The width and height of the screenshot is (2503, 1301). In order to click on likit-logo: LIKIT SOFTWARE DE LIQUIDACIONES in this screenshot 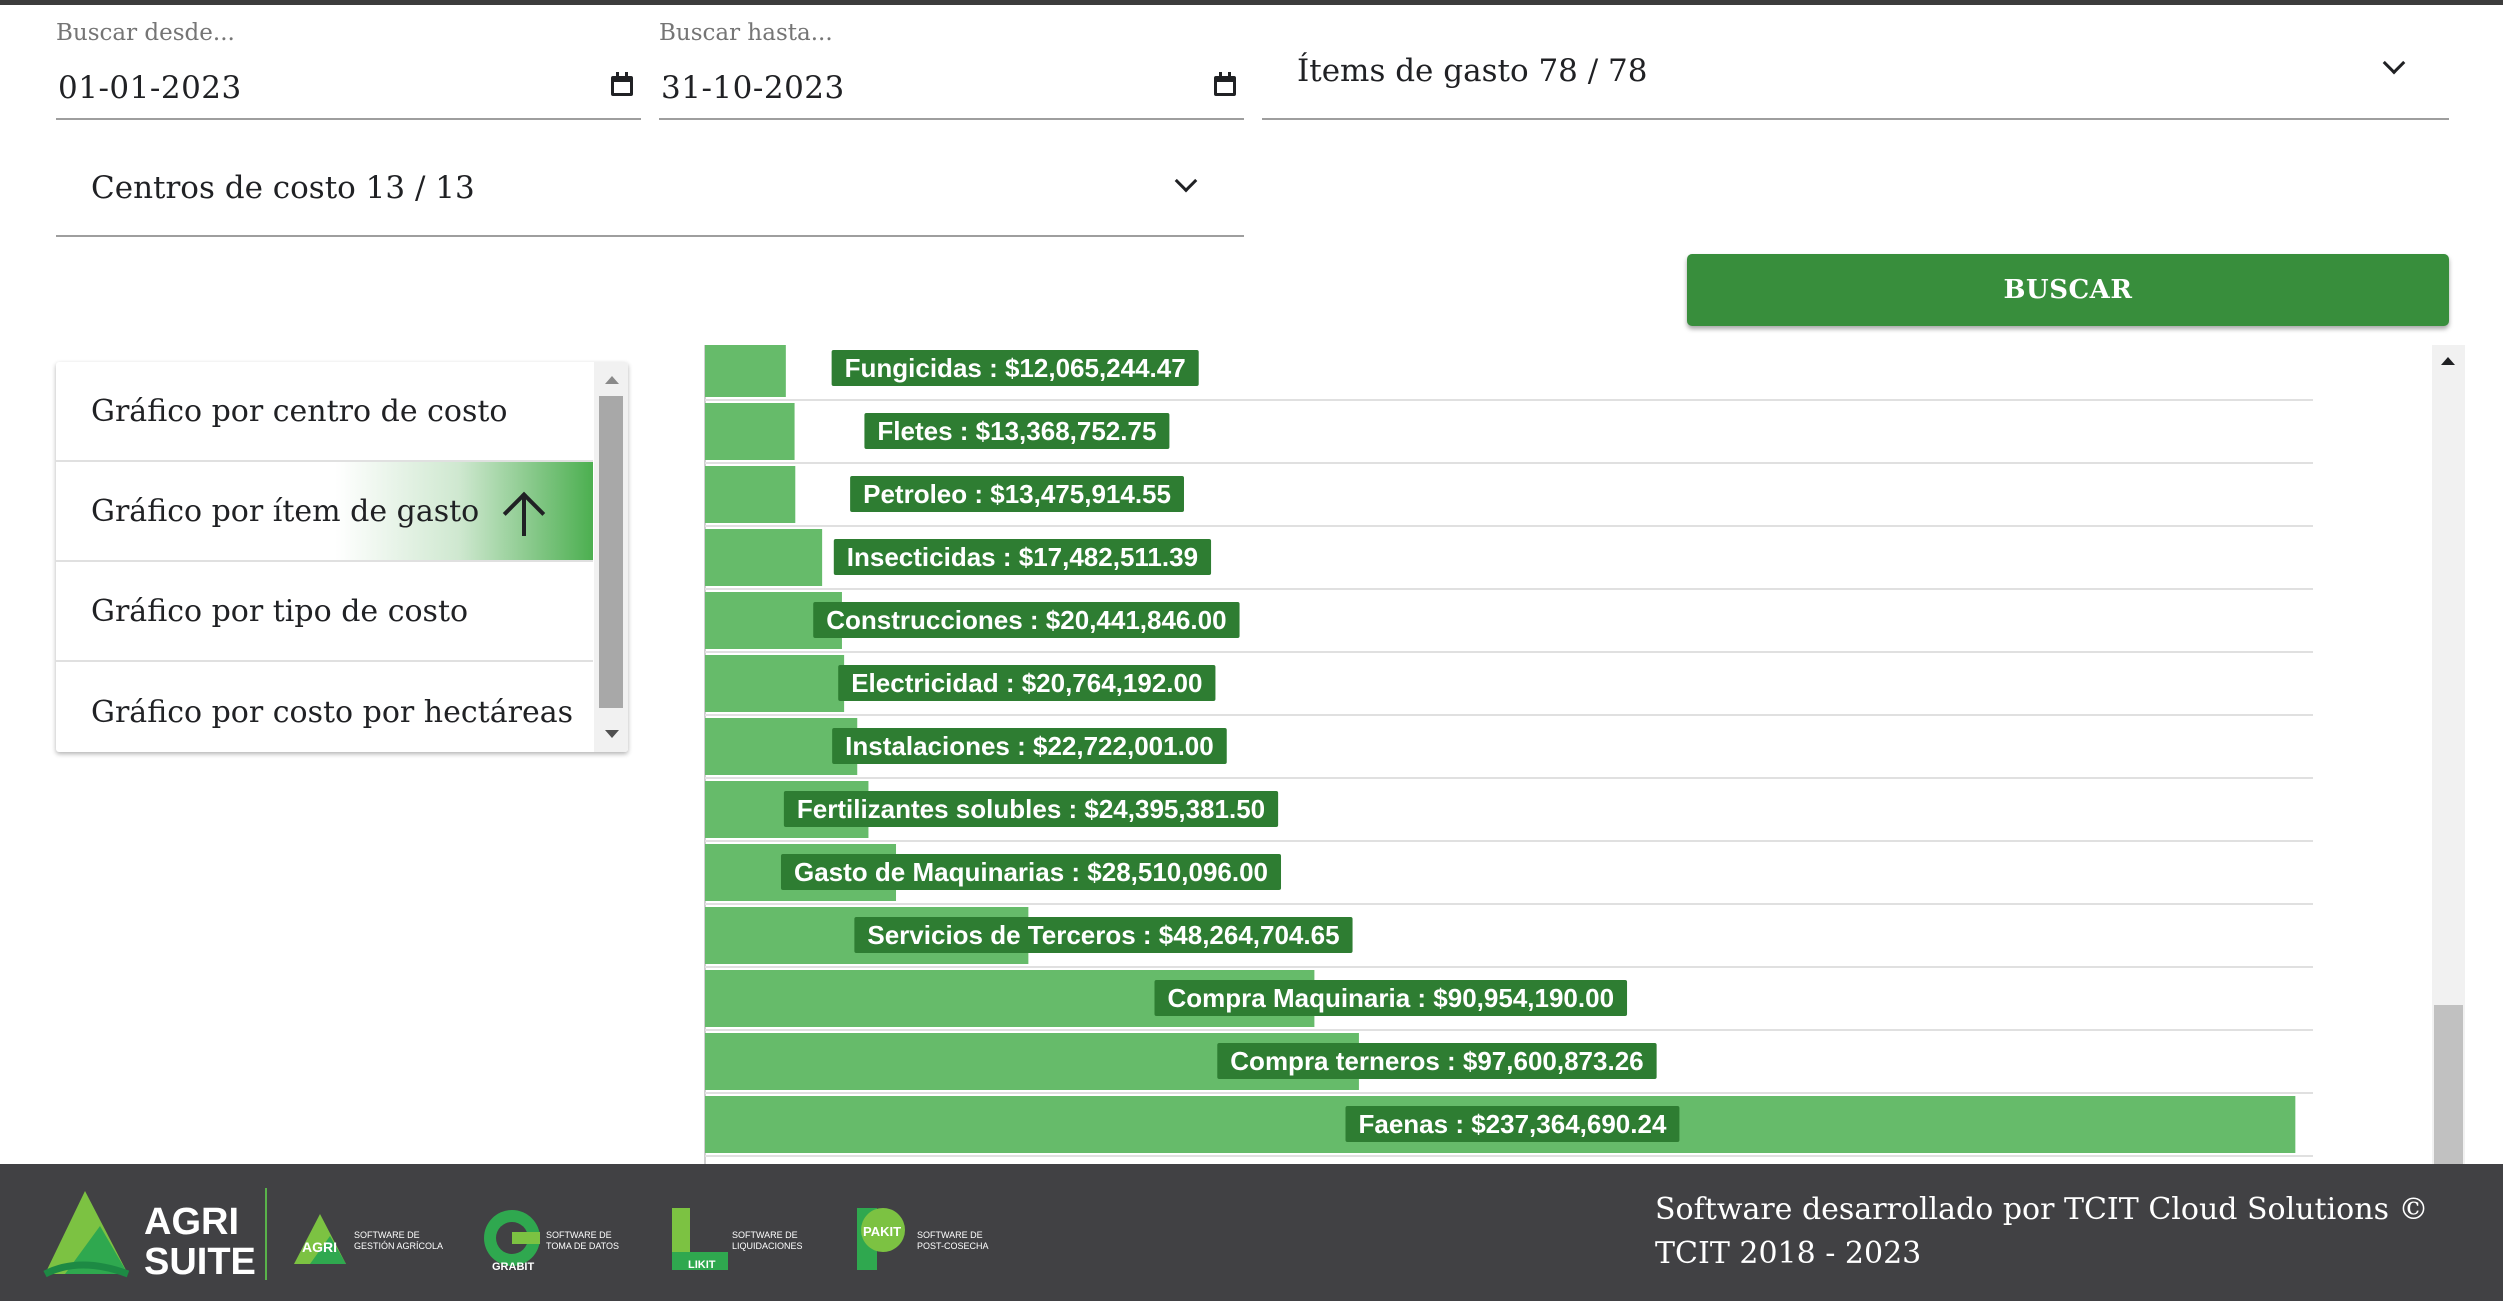, I will do `click(753, 1236)`.